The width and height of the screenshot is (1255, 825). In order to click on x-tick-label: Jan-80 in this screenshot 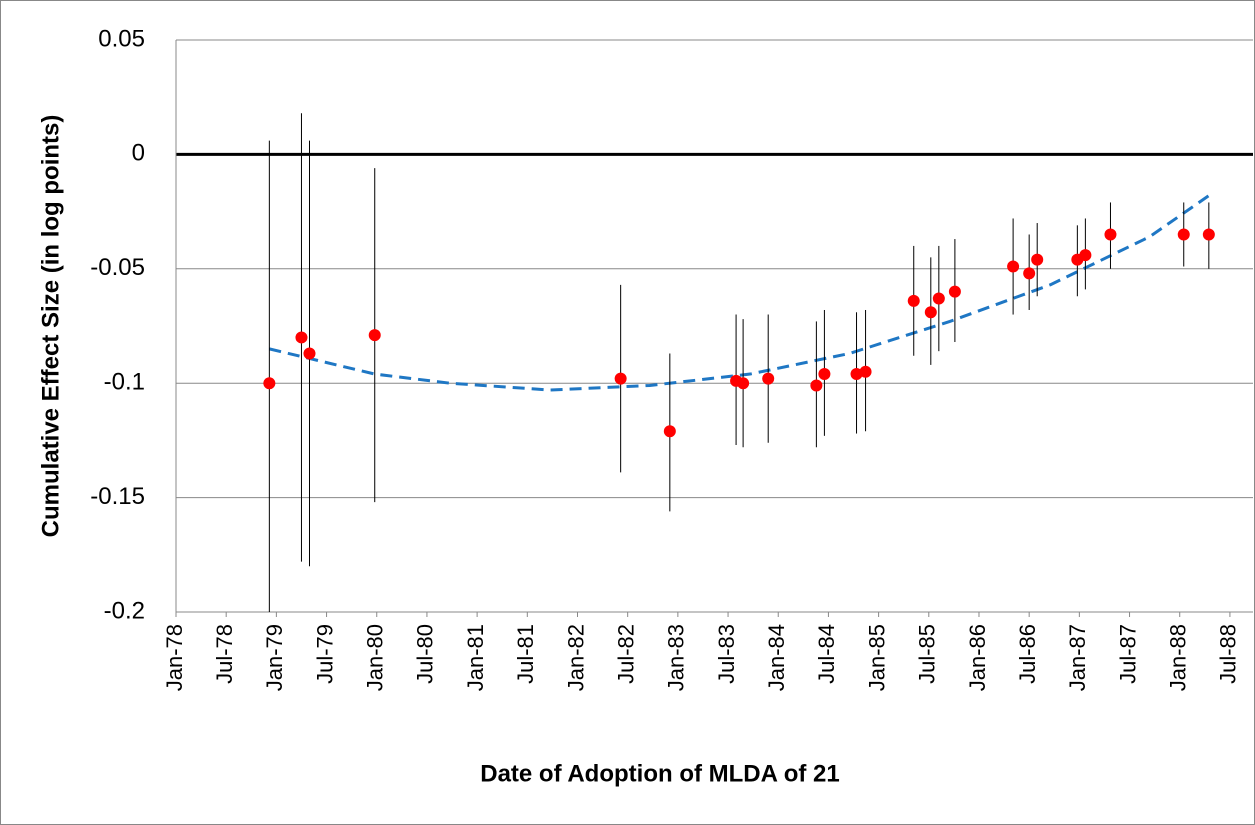, I will do `click(375, 657)`.